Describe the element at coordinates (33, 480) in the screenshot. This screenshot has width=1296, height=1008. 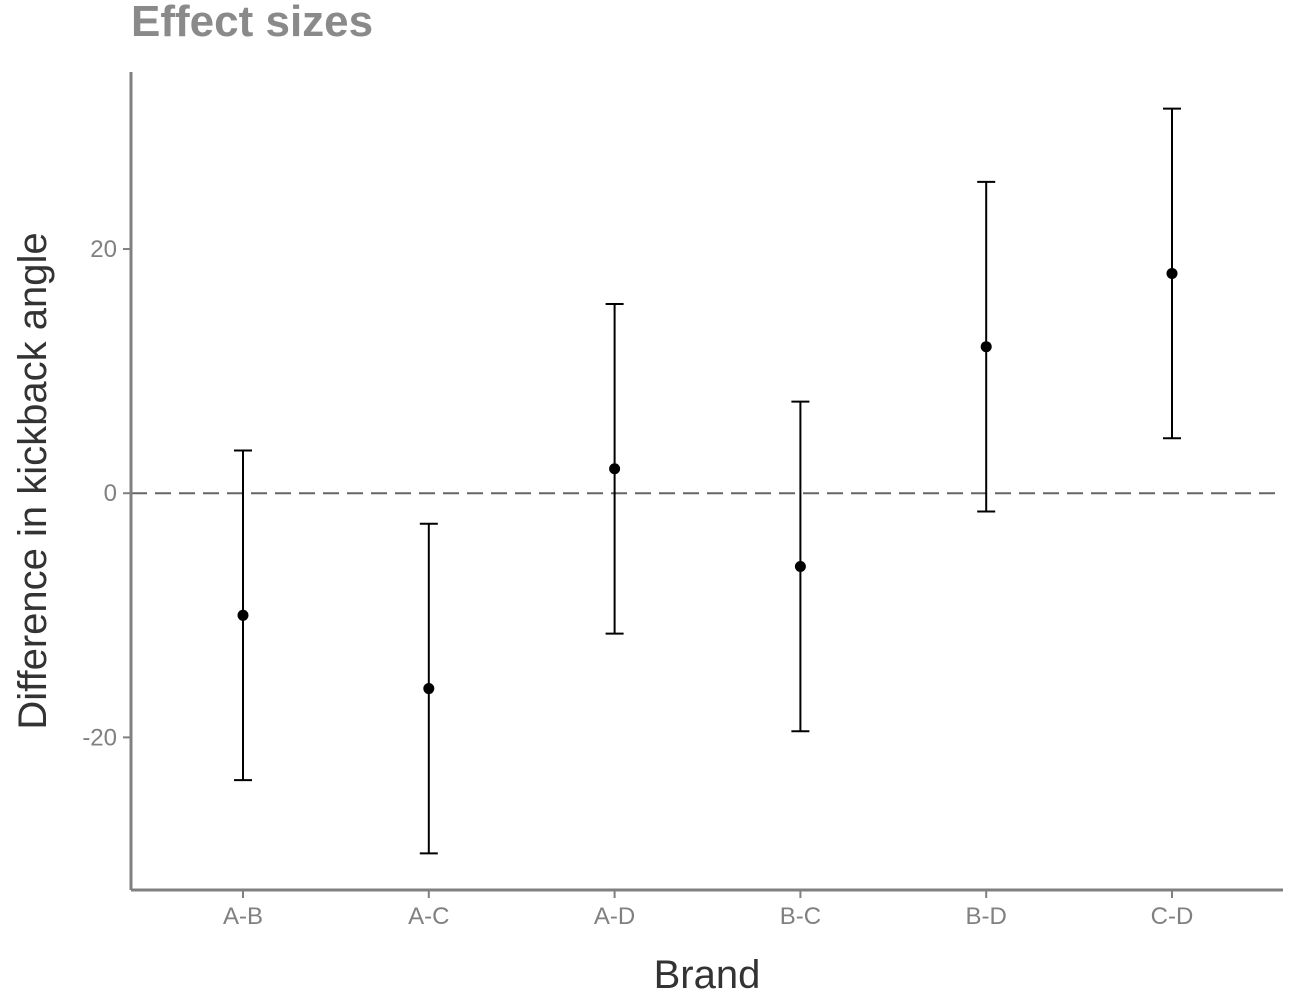
I see `y-axis-title: Difference in kickback angle` at that location.